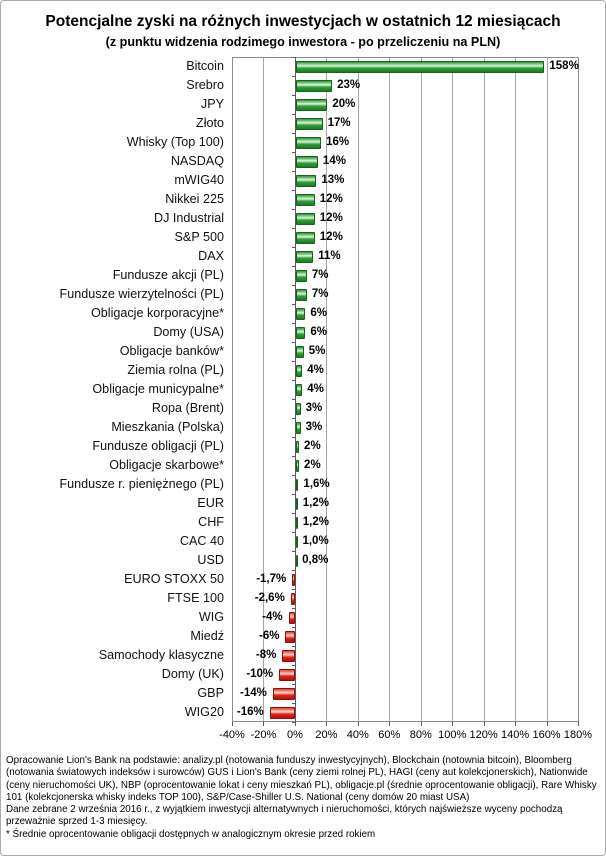 This screenshot has height=856, width=606. Describe the element at coordinates (269, 598) in the screenshot. I see `value-label: -2,6%` at that location.